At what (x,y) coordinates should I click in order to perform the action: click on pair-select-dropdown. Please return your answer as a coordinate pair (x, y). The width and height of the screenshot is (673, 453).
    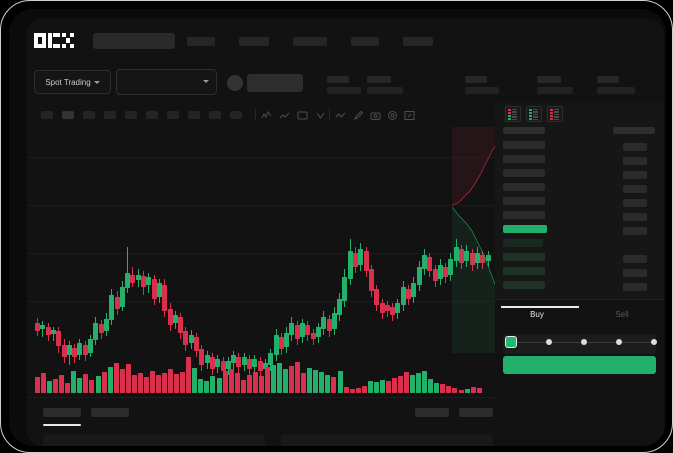
    Looking at the image, I should click on (166, 82).